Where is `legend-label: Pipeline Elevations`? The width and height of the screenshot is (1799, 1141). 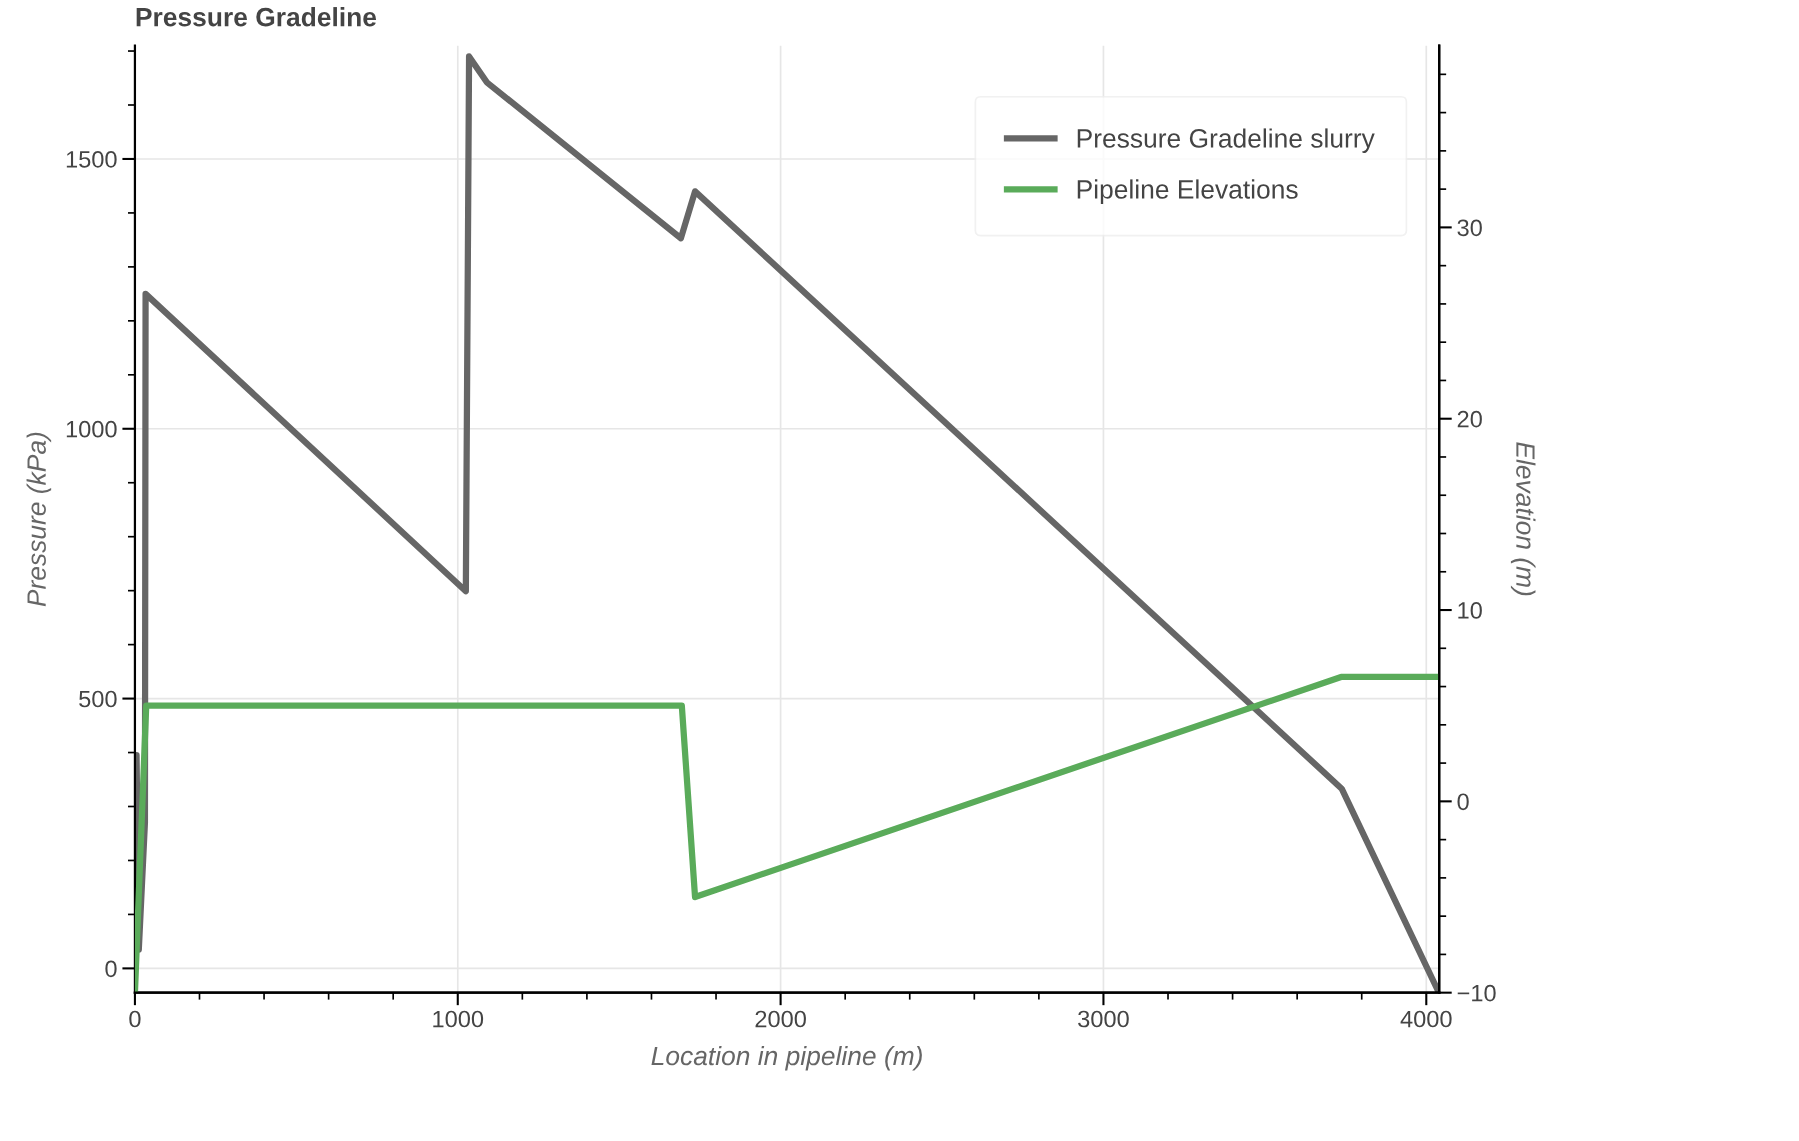 legend-label: Pipeline Elevations is located at coordinates (1187, 191).